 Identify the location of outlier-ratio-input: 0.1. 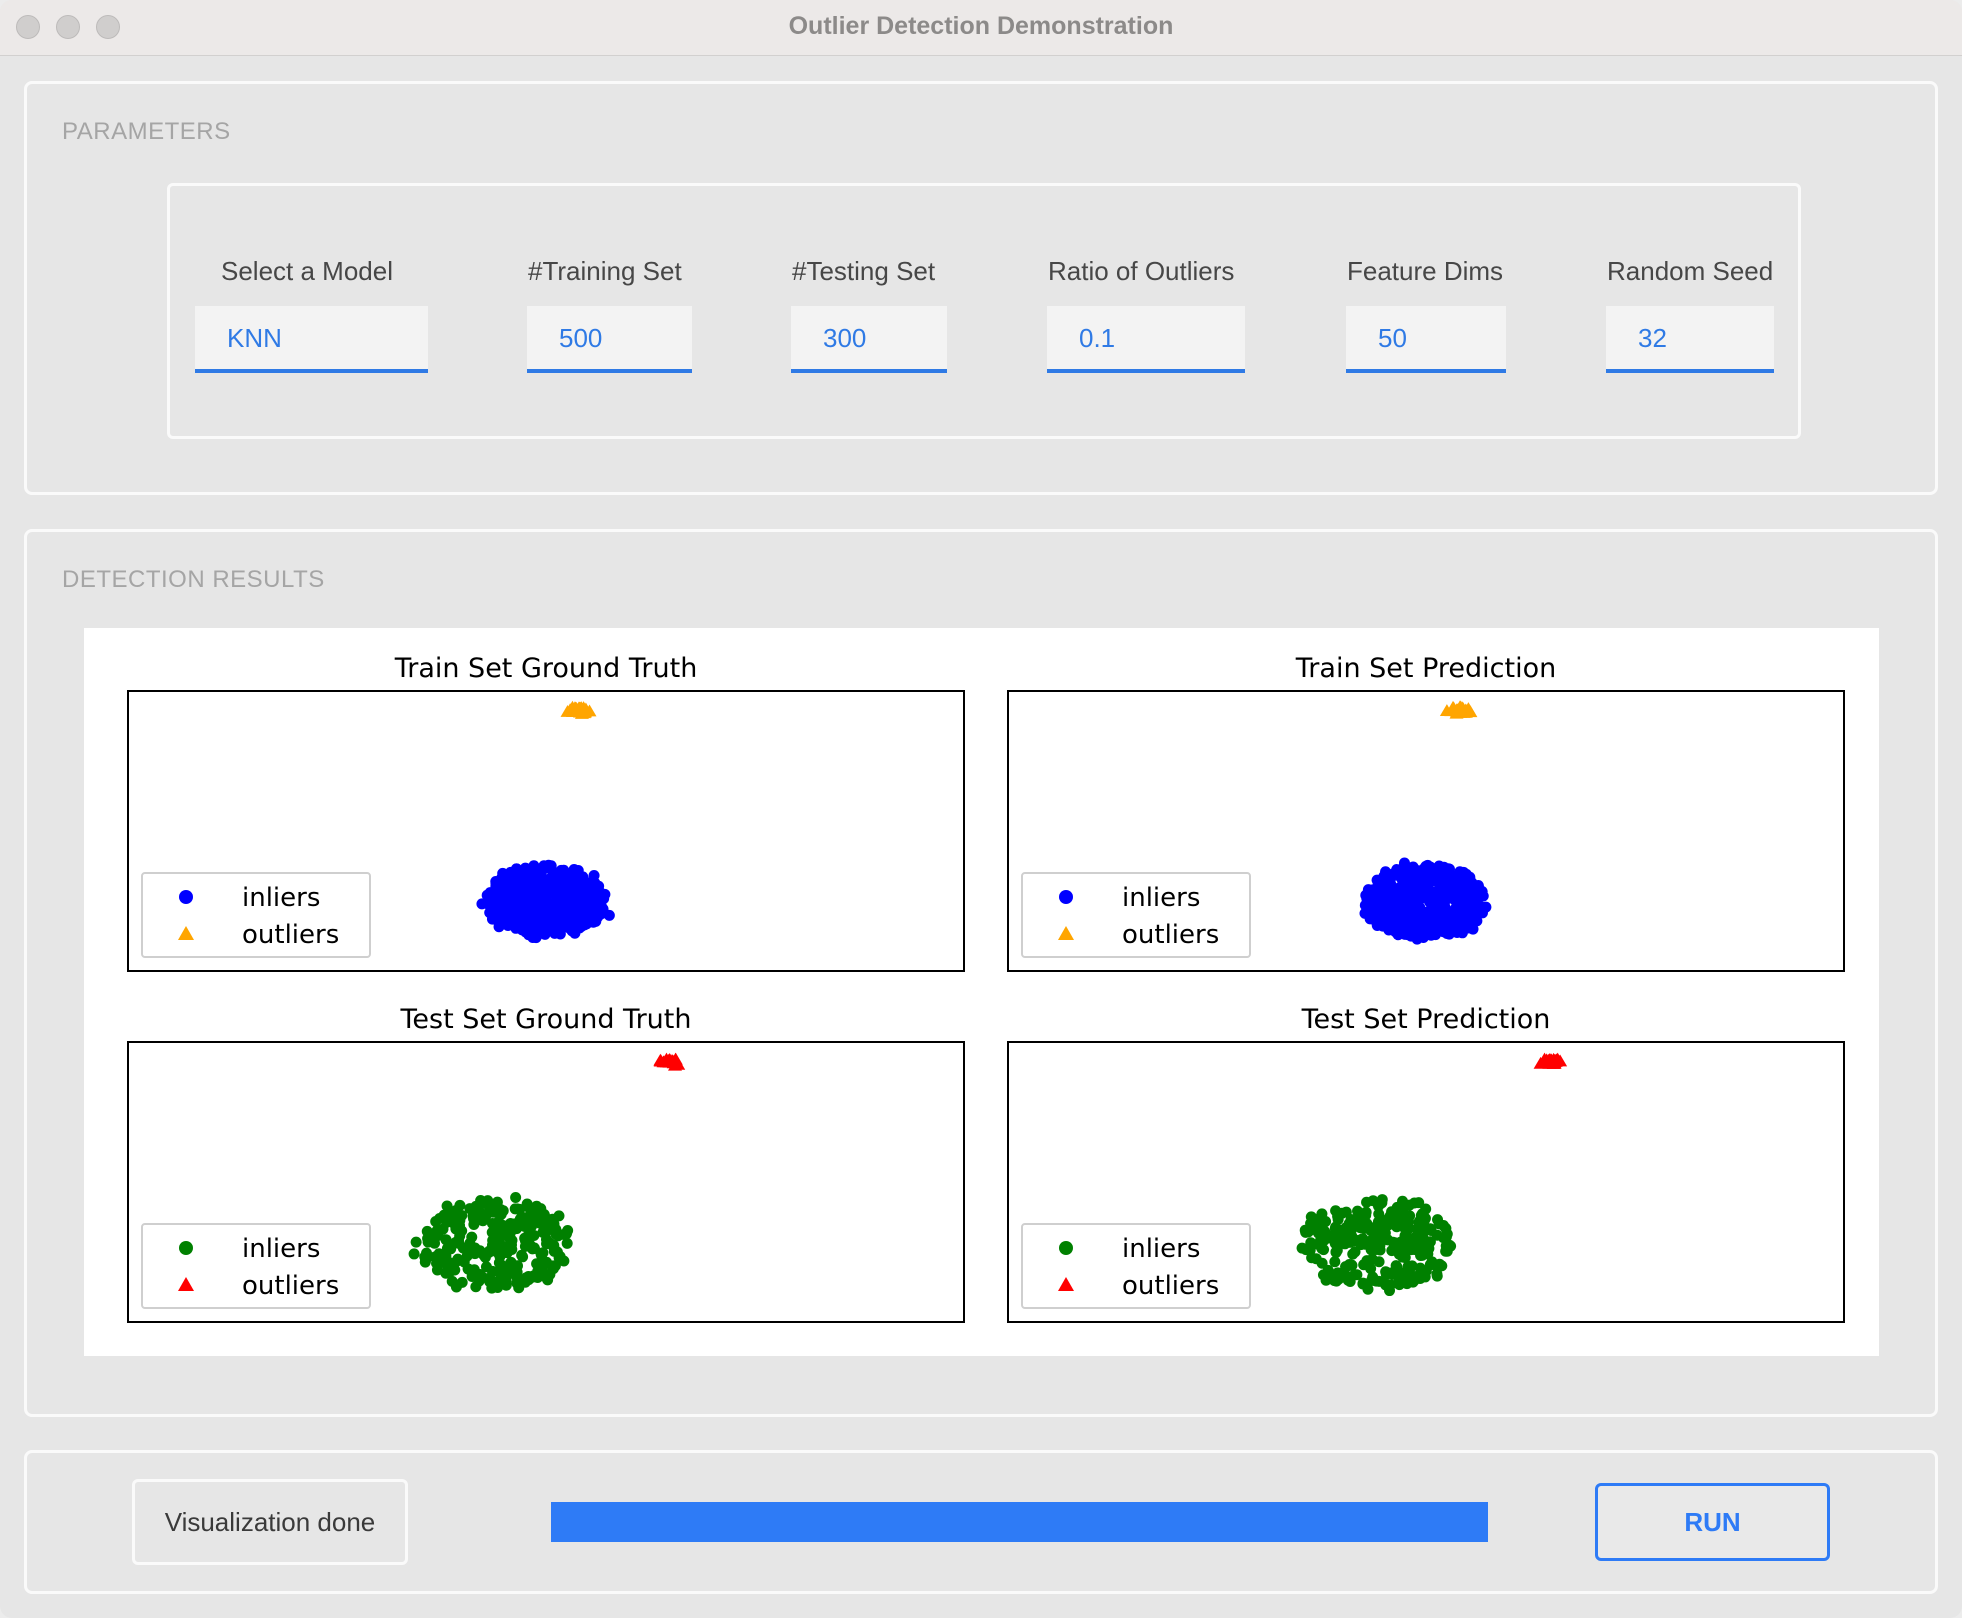
(1146, 339).